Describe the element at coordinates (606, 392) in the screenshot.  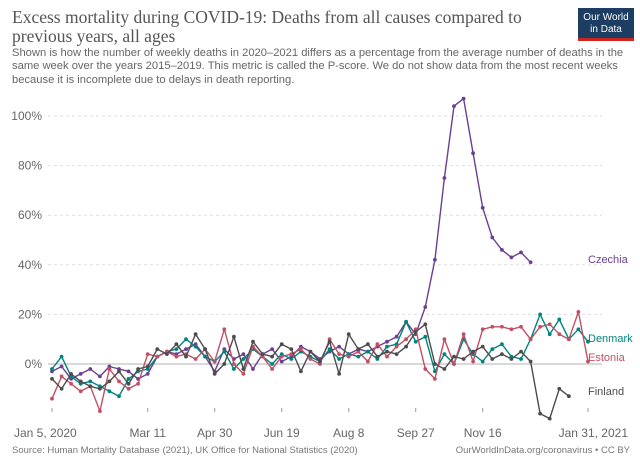
I see `series-label-finland: Finland` at that location.